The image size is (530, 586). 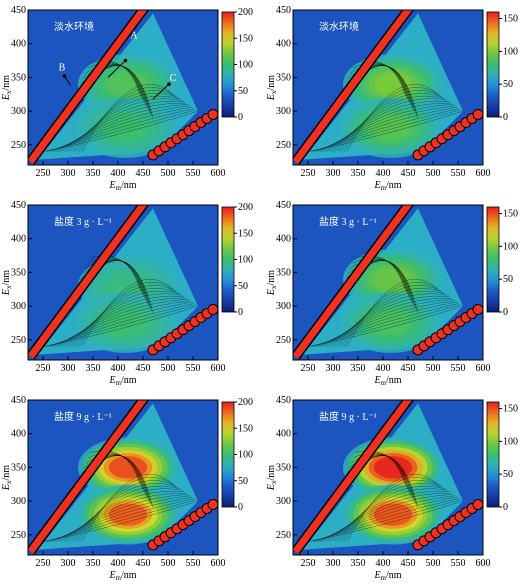 What do you see at coordinates (348, 416) in the screenshot?
I see `panel-title: 盐度 9 g · L⁻¹` at bounding box center [348, 416].